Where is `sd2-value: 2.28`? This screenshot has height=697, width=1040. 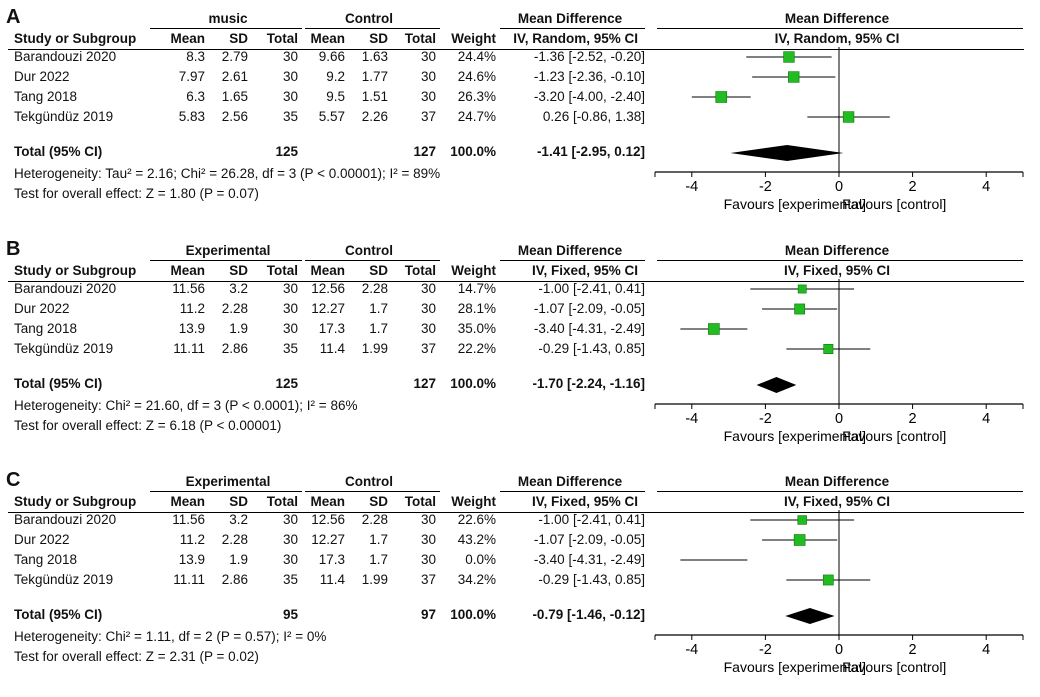
sd2-value: 2.28 is located at coordinates (374, 519).